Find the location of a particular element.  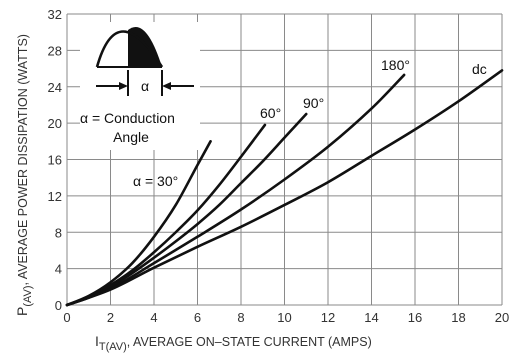

waveform-curve is located at coordinates (129, 49).